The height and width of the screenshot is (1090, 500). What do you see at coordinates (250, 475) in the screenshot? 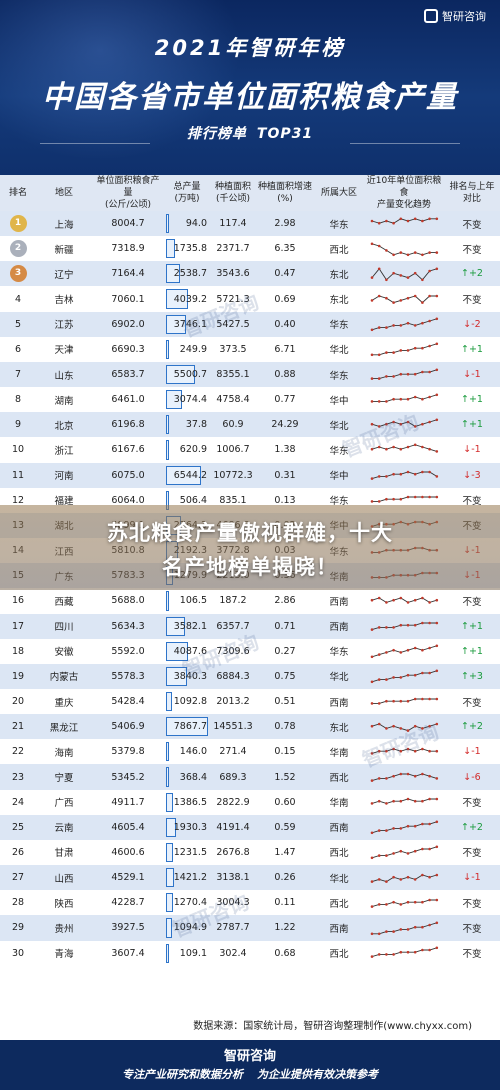
I see `table-row: 11 河南 6075.0 6544.2 10772.3 0.31 华中 ↓-3` at bounding box center [250, 475].